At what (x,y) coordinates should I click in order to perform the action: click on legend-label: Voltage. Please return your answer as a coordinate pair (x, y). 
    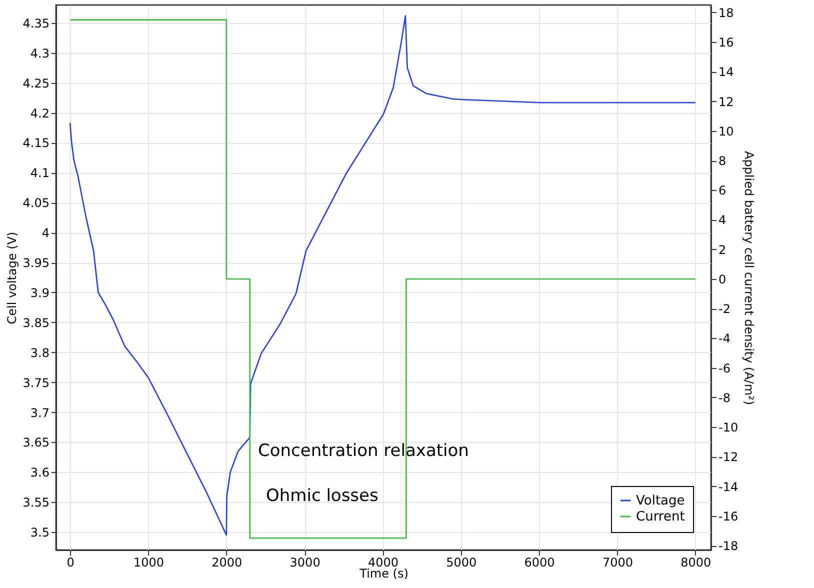
    Looking at the image, I should click on (660, 501).